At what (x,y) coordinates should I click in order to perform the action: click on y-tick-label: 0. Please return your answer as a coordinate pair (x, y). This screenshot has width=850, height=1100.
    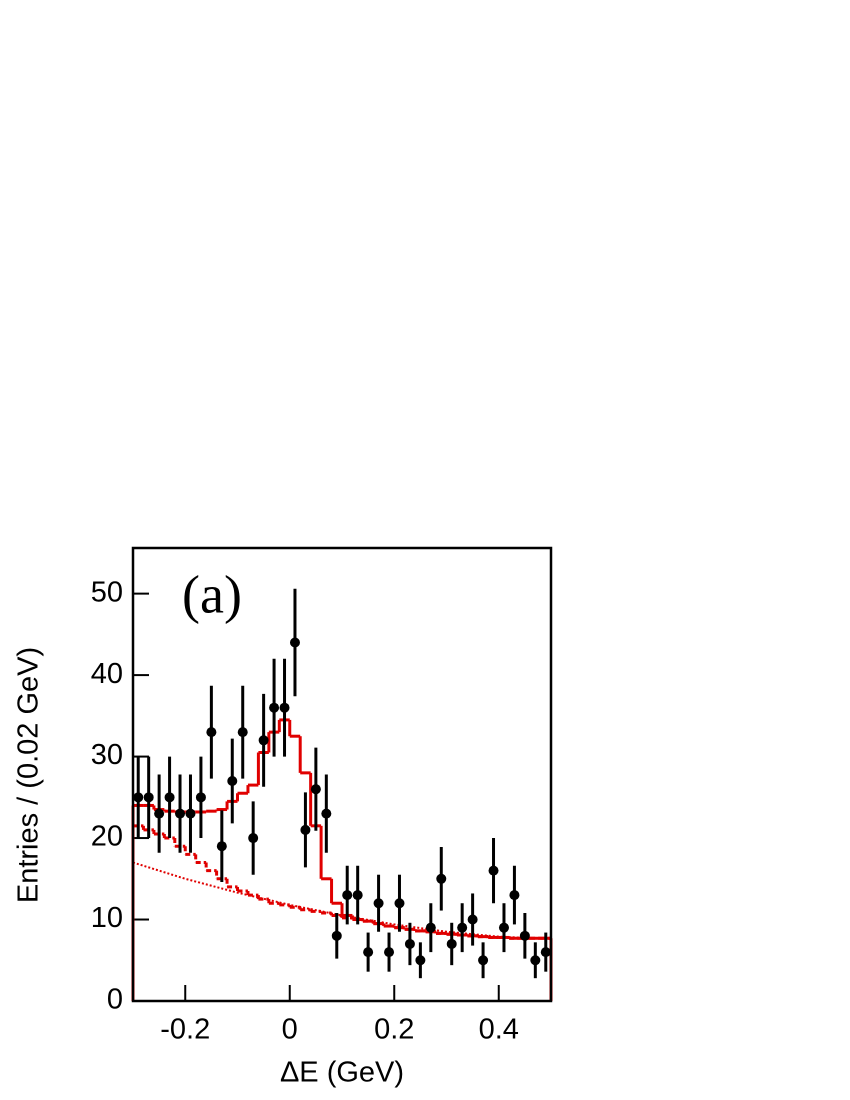
    Looking at the image, I should click on (115, 1000).